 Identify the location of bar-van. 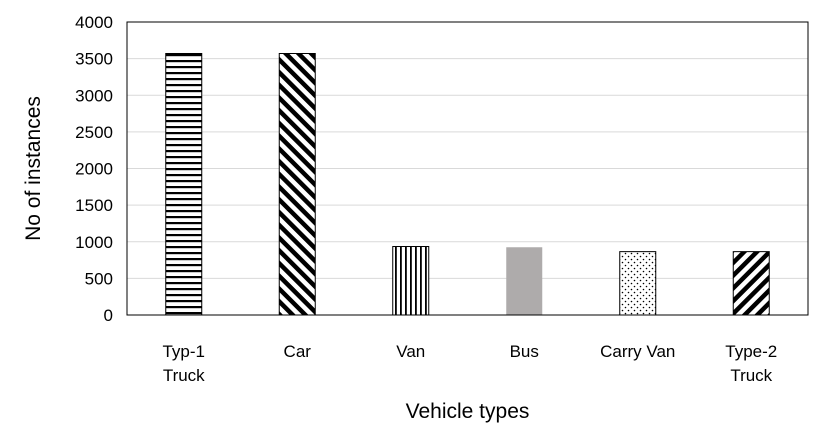
(411, 281).